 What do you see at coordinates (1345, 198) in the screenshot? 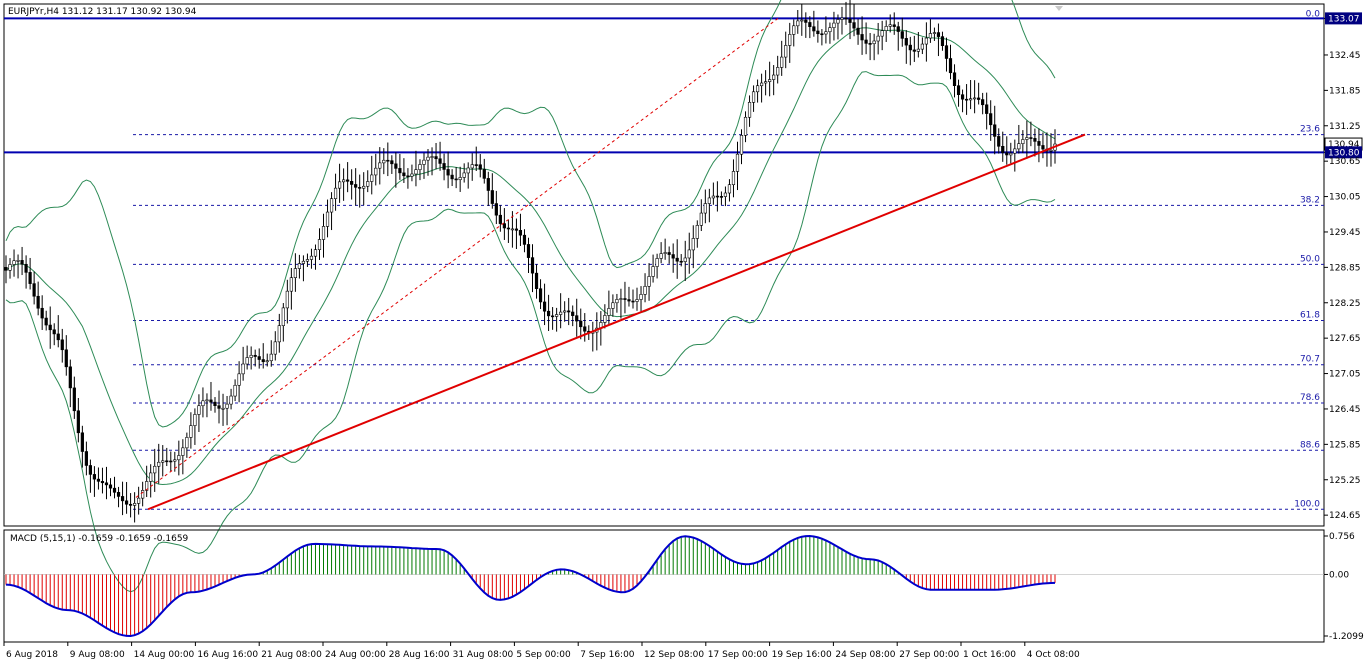
I see `price-tick-label: 130.05` at bounding box center [1345, 198].